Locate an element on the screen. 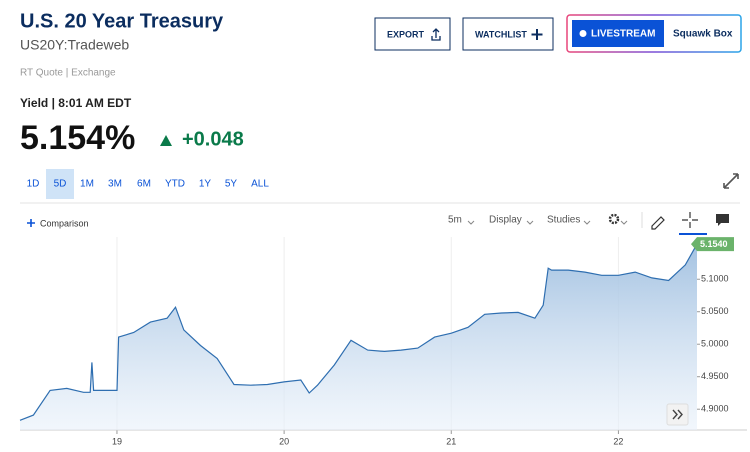 This screenshot has width=750, height=452. button-label: EXPORT is located at coordinates (406, 34).